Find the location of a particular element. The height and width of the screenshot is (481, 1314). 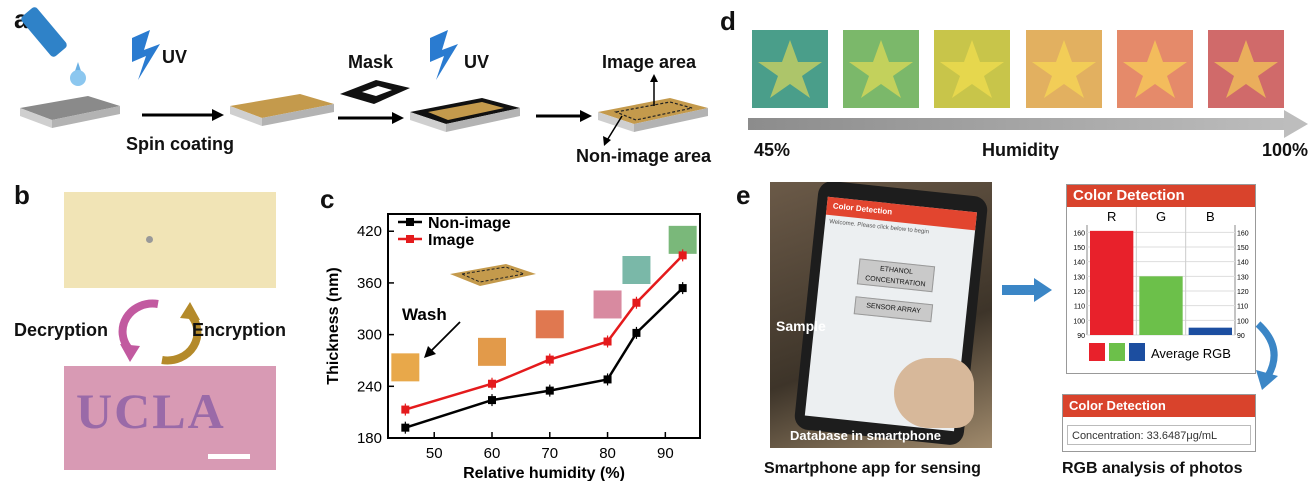

y-tick-label: 300 is located at coordinates (369, 335).